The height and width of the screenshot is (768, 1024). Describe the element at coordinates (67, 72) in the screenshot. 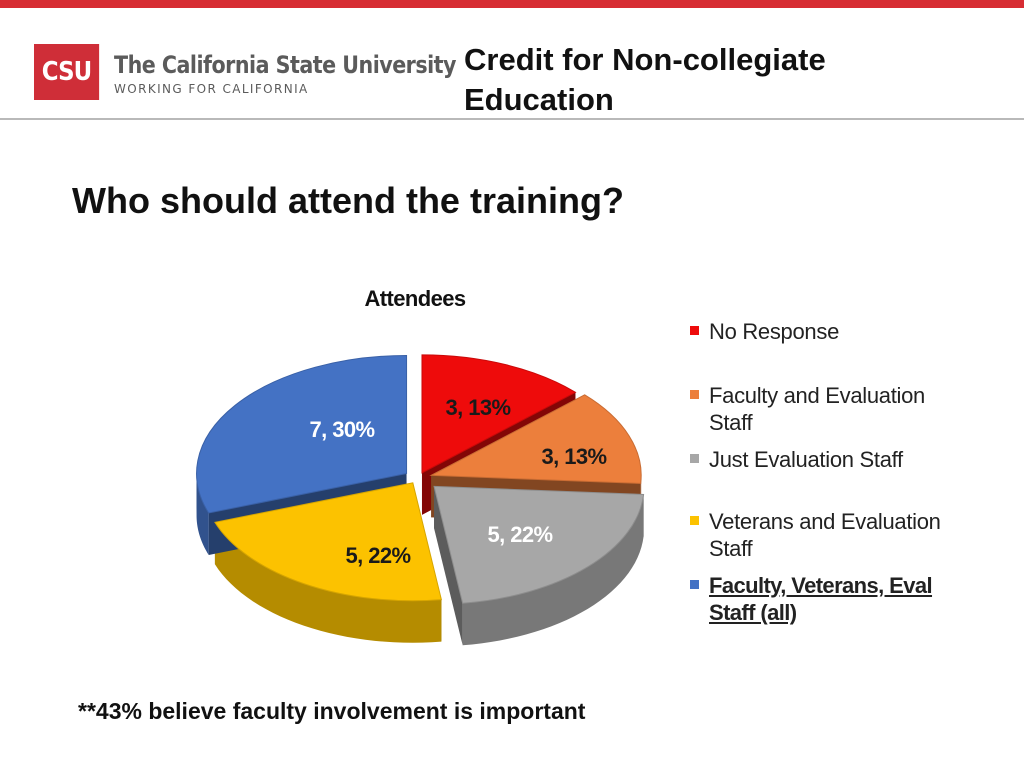

I see `logo-mark: CSU` at that location.